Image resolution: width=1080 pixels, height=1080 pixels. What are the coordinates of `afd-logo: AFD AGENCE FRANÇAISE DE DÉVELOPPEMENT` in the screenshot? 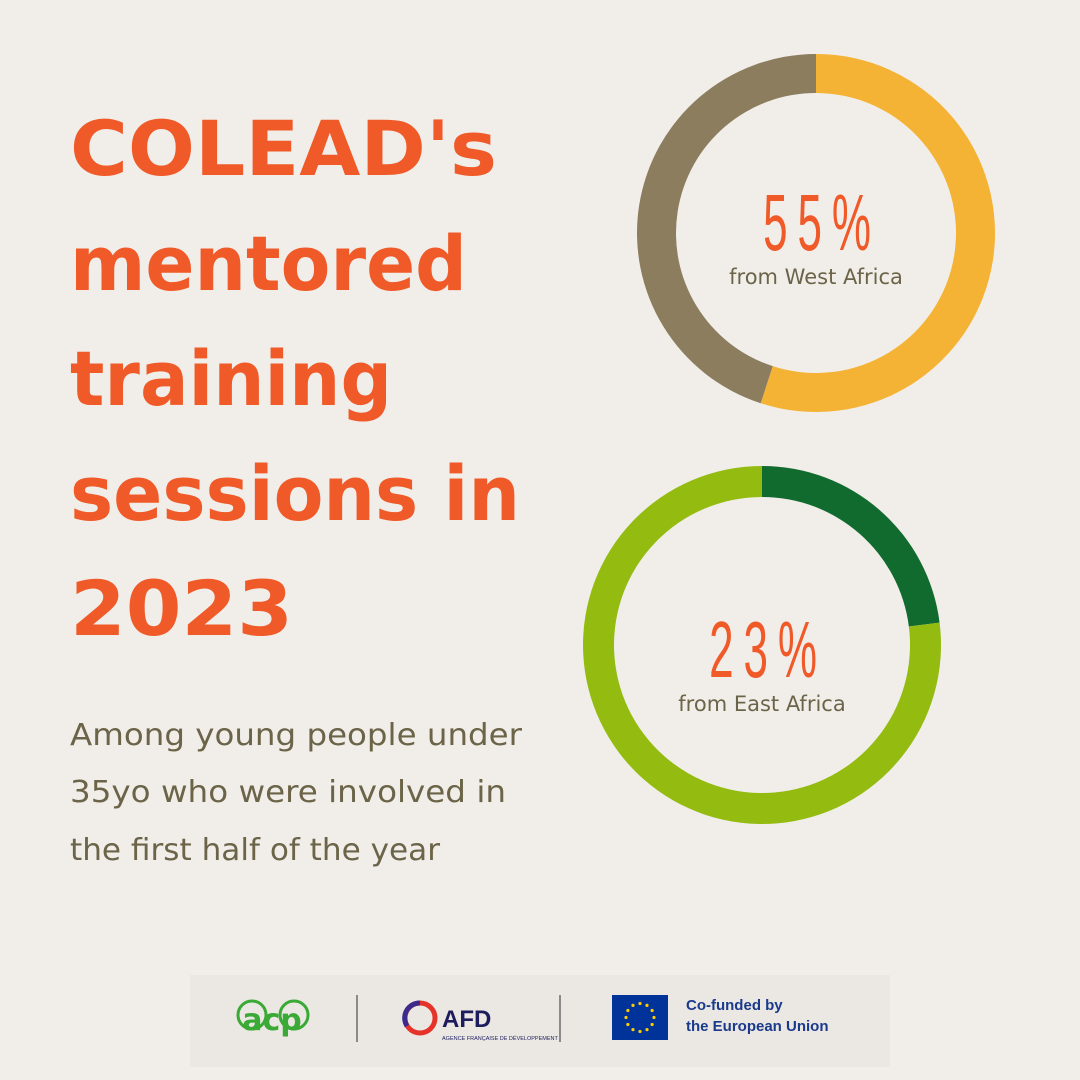 It's located at (480, 1021).